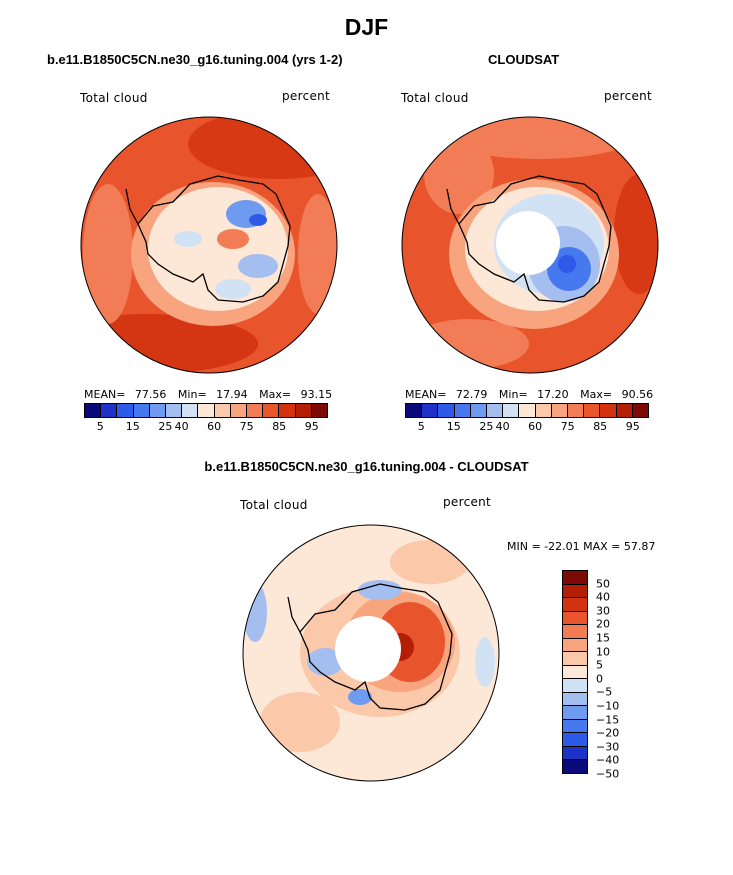 This screenshot has height=875, width=733. Describe the element at coordinates (604, 692) in the screenshot. I see `colorbar-tick-label: −5` at that location.